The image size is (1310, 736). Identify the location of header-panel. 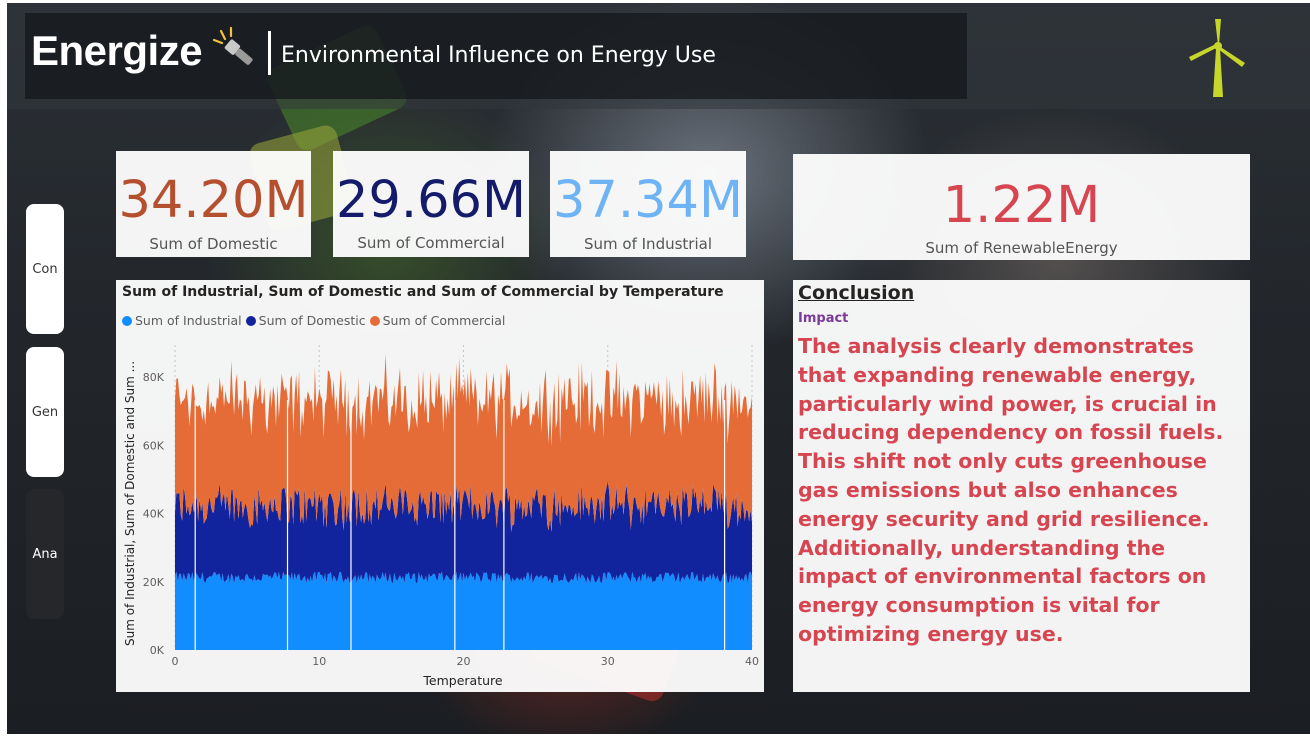
(496, 56).